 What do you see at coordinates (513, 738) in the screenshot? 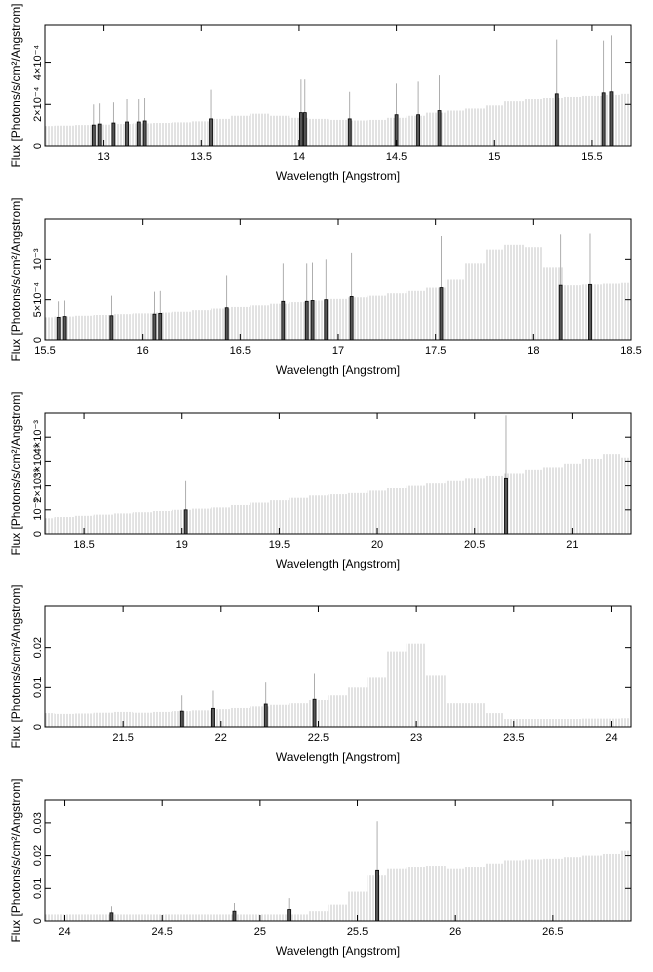
I see `x-tick-label: 23.5` at bounding box center [513, 738].